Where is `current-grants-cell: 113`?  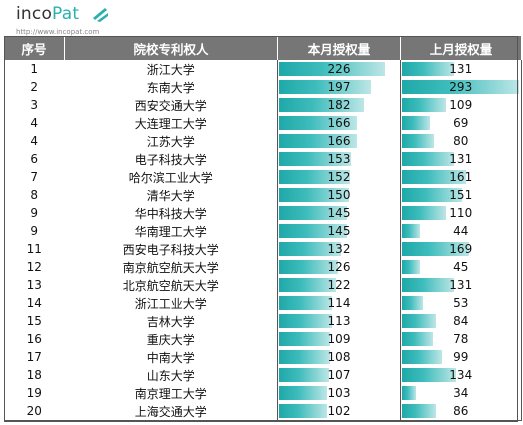 current-grants-cell: 113 is located at coordinates (339, 321).